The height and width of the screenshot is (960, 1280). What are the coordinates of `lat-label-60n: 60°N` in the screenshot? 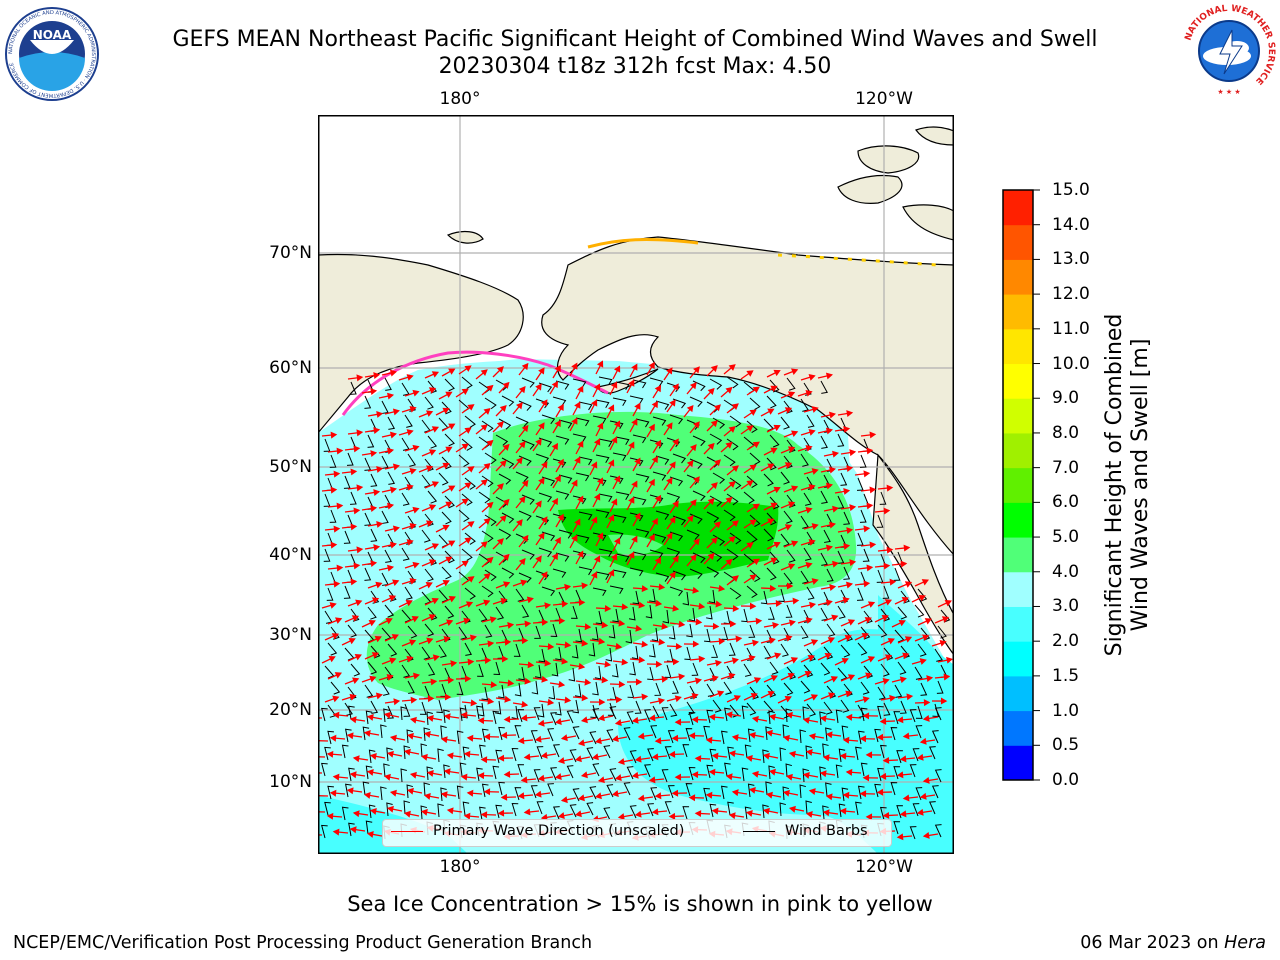 It's located at (290, 368).